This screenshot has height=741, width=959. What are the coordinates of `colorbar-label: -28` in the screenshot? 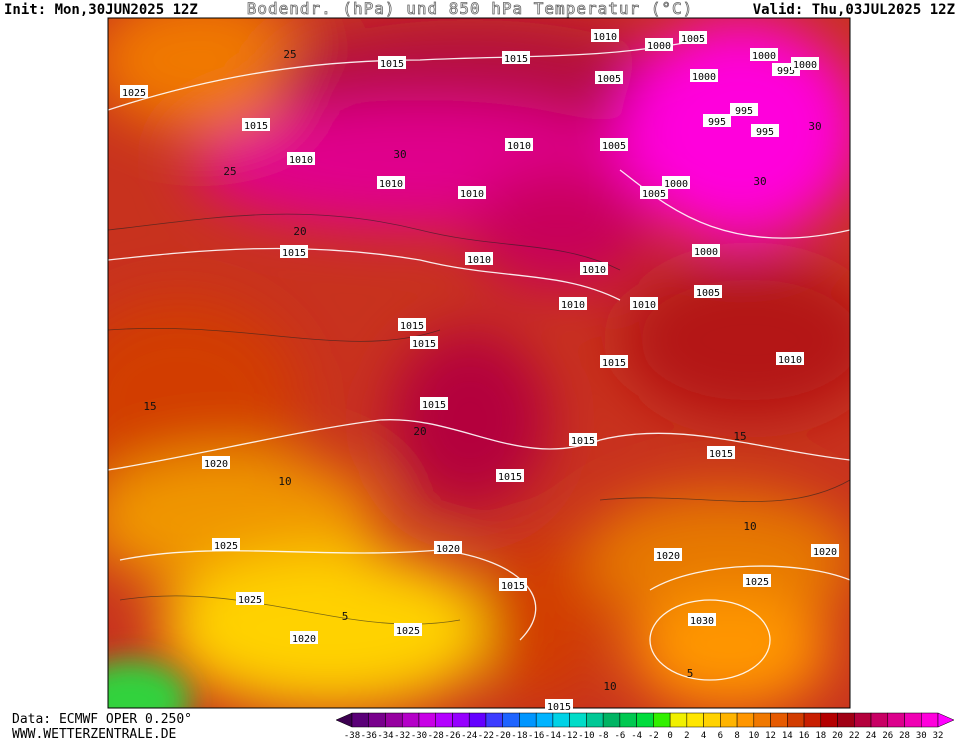 It's located at (436, 736).